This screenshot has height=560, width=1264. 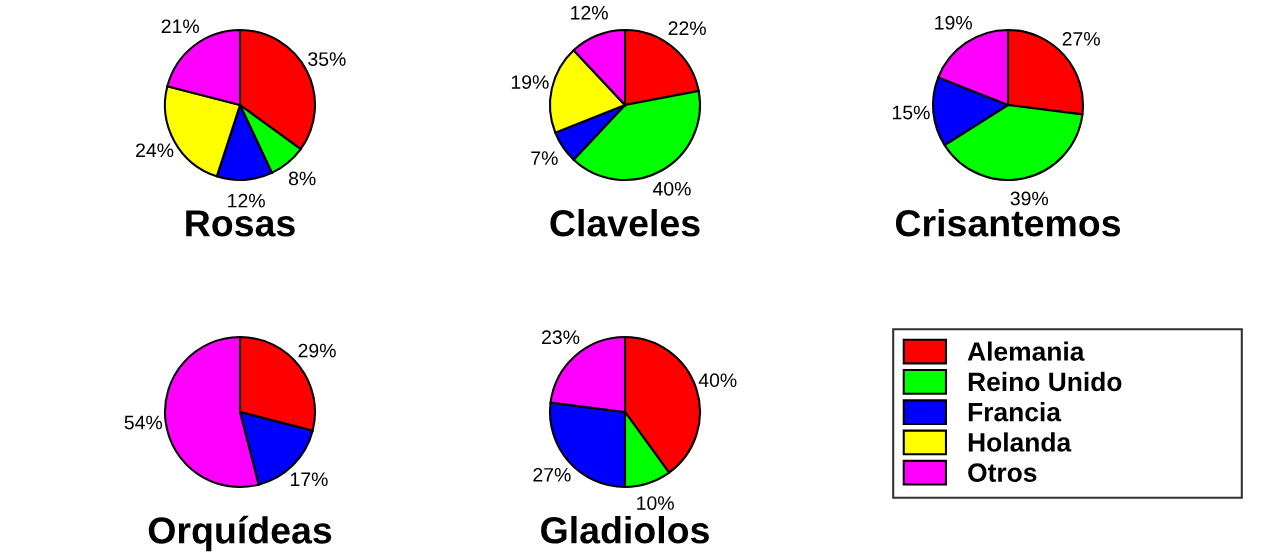 What do you see at coordinates (317, 350) in the screenshot?
I see `data-label: 29%` at bounding box center [317, 350].